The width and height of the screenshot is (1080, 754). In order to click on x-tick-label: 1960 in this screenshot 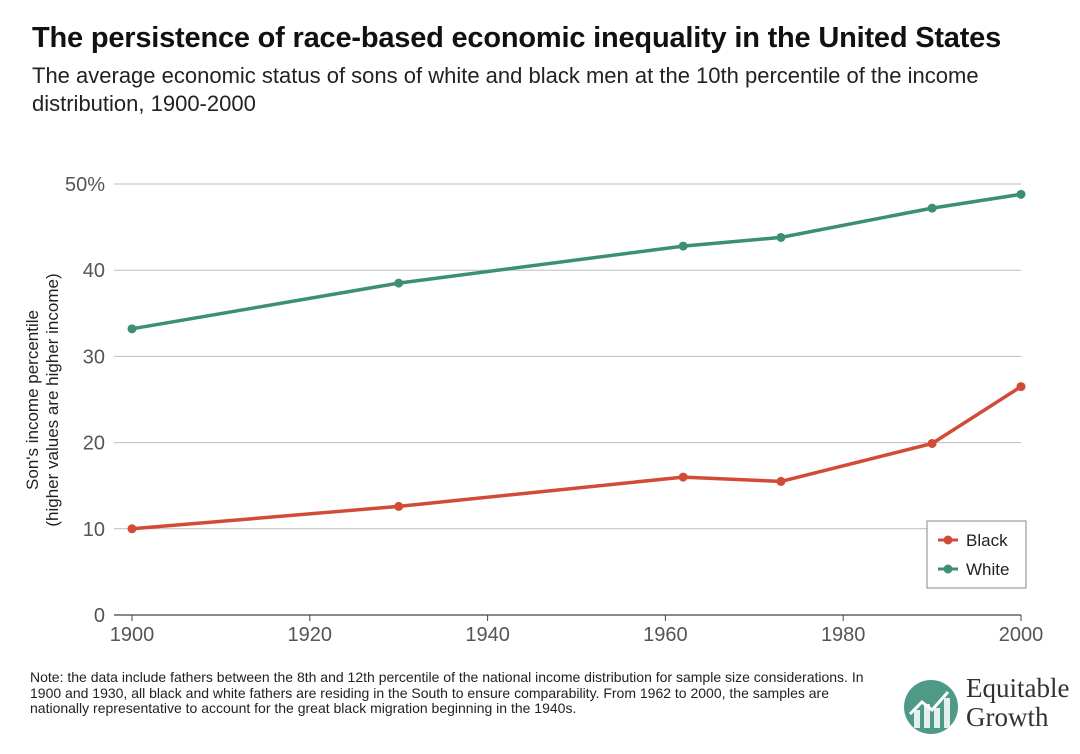, I will do `click(665, 635)`.